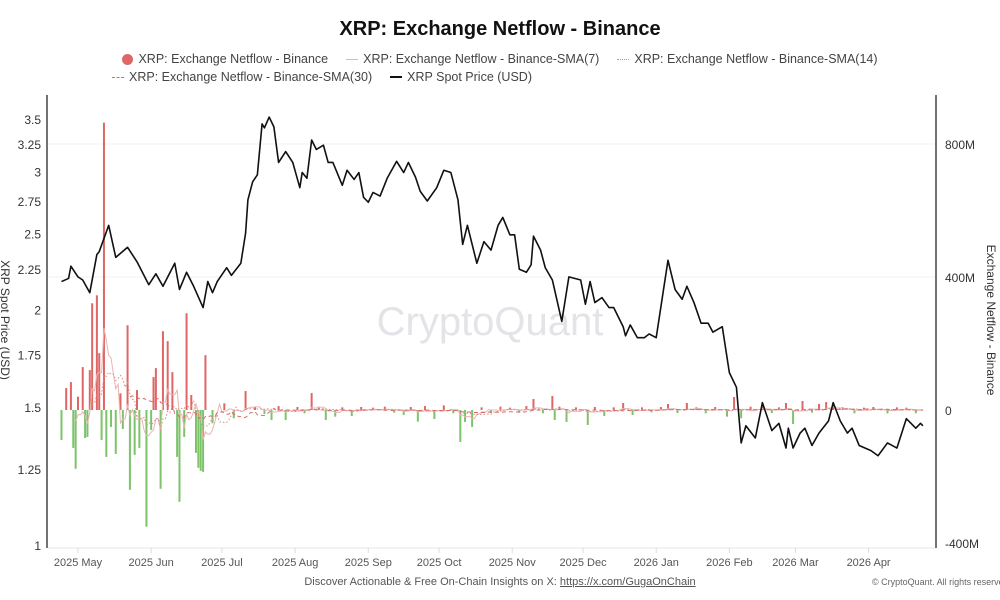  What do you see at coordinates (500, 29) in the screenshot?
I see `chart-title: XRP: Exchange Netflow - Binance` at bounding box center [500, 29].